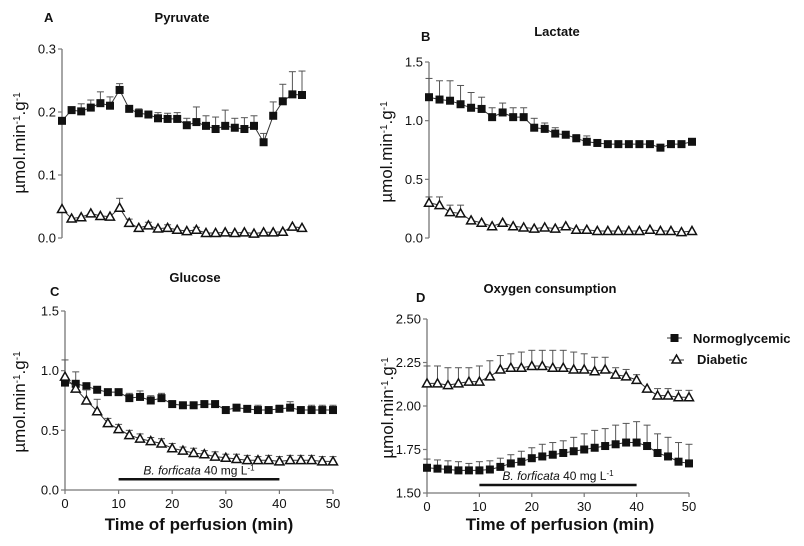  What do you see at coordinates (190, 408) in the screenshot?
I see `axes-c: 0.0 0.5 1.0 1.5 0 10 20 30 40 50` at bounding box center [190, 408].